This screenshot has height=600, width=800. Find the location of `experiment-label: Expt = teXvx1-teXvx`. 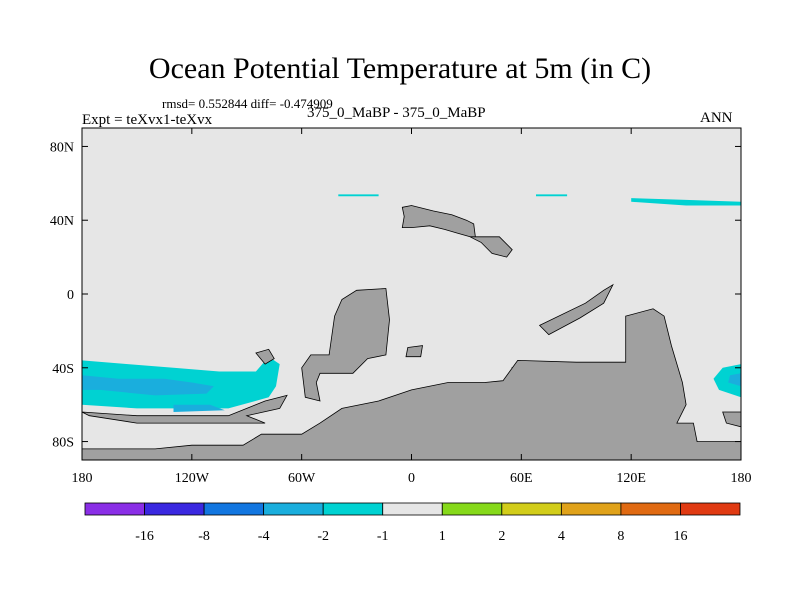

experiment-label: Expt = teXvx1-teXvx is located at coordinates (147, 120).